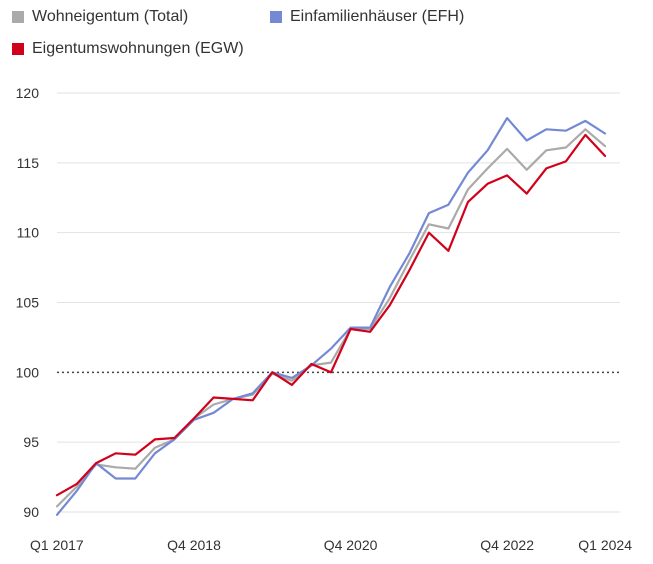 The image size is (653, 564). I want to click on y-tick-label-120: 120, so click(28, 93).